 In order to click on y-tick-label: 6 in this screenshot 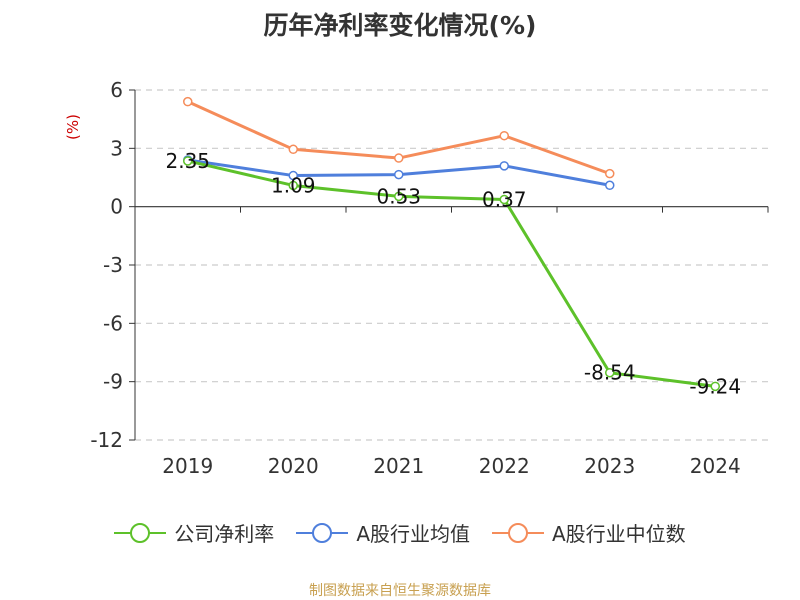, I will do `click(116, 90)`.